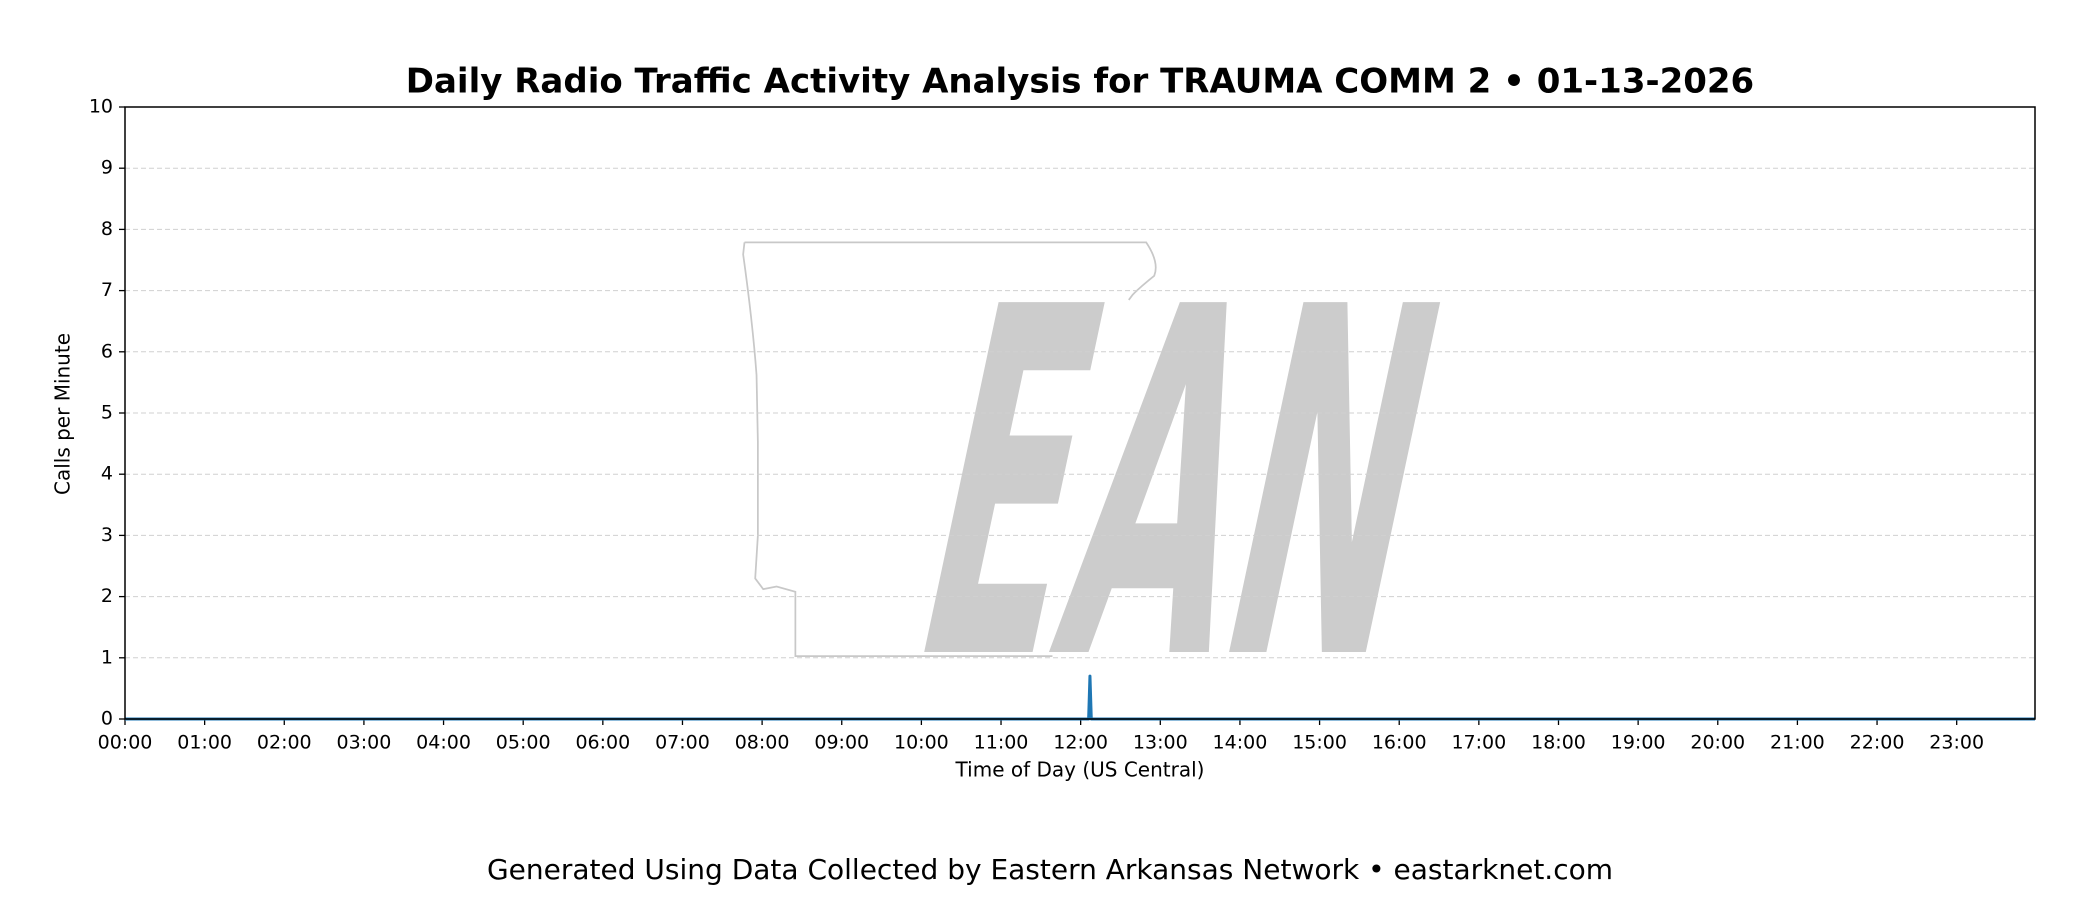 The width and height of the screenshot is (2100, 900). Describe the element at coordinates (1240, 743) in the screenshot. I see `x-tick-label: 14:00` at that location.